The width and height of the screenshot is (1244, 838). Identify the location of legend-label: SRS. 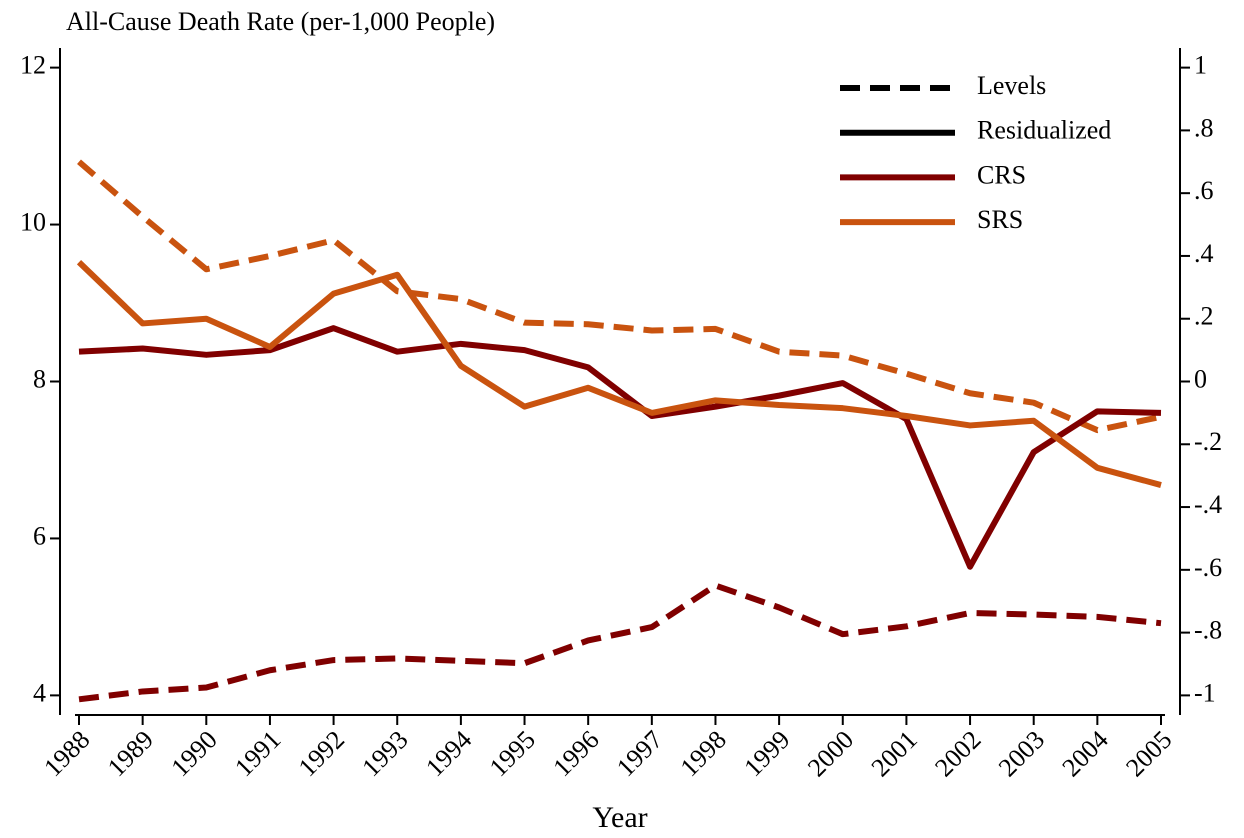
(1000, 219).